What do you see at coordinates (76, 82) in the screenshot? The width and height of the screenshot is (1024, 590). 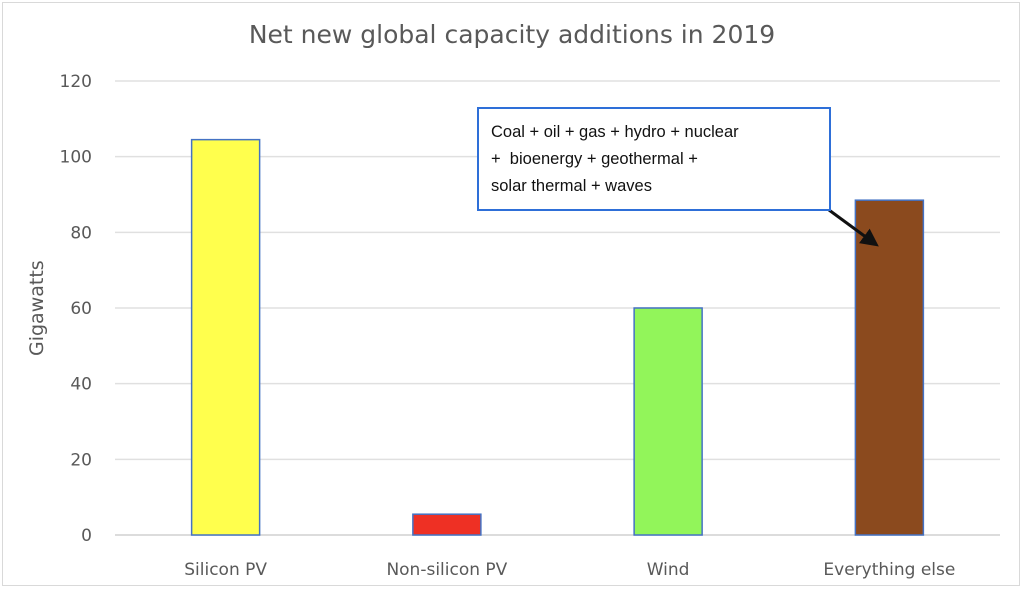 I see `y-tick-label: 120` at bounding box center [76, 82].